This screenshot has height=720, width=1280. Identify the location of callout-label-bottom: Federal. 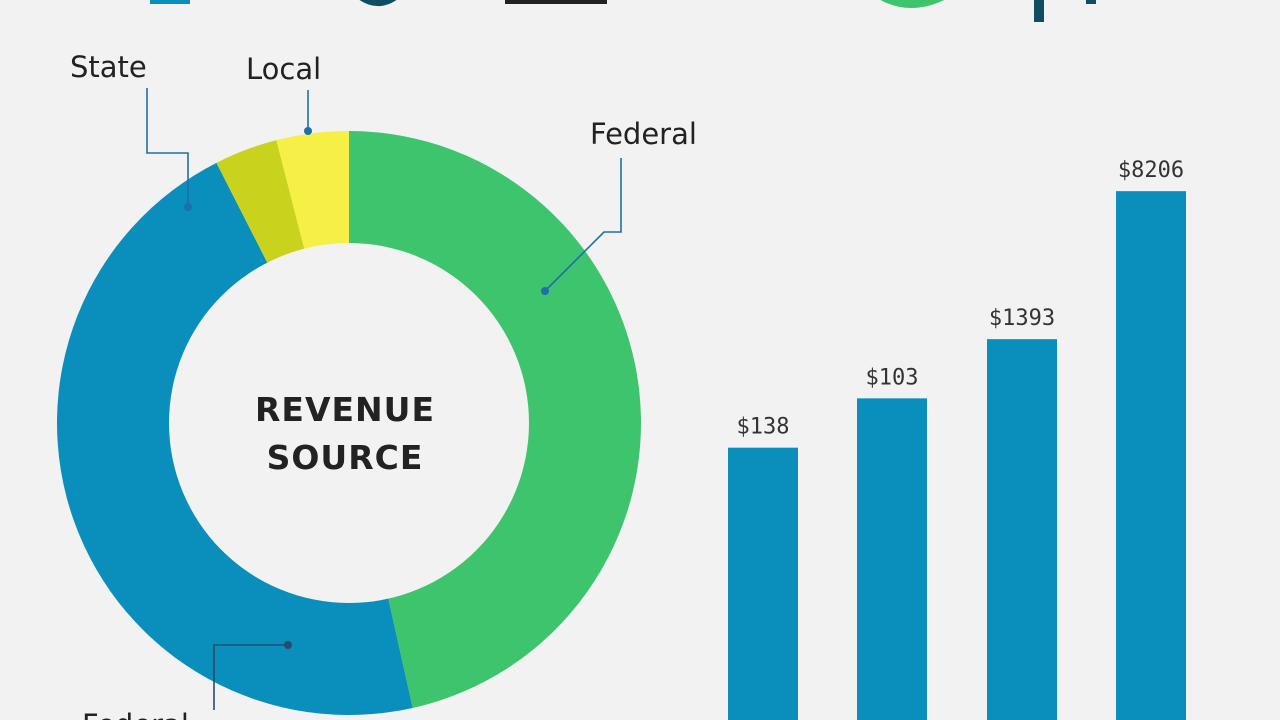
(135, 714).